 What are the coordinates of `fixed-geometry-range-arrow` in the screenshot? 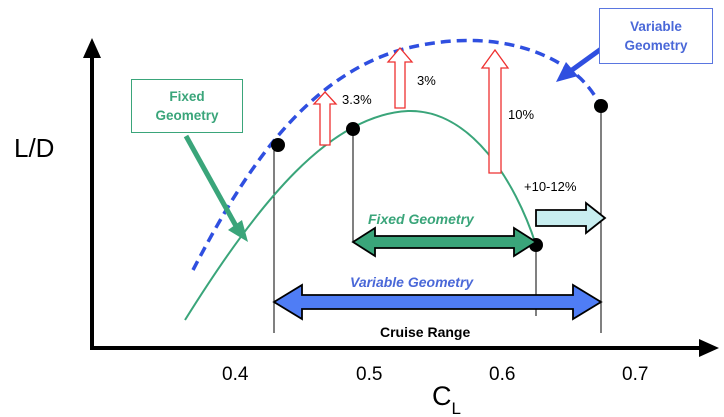 It's located at (444, 242).